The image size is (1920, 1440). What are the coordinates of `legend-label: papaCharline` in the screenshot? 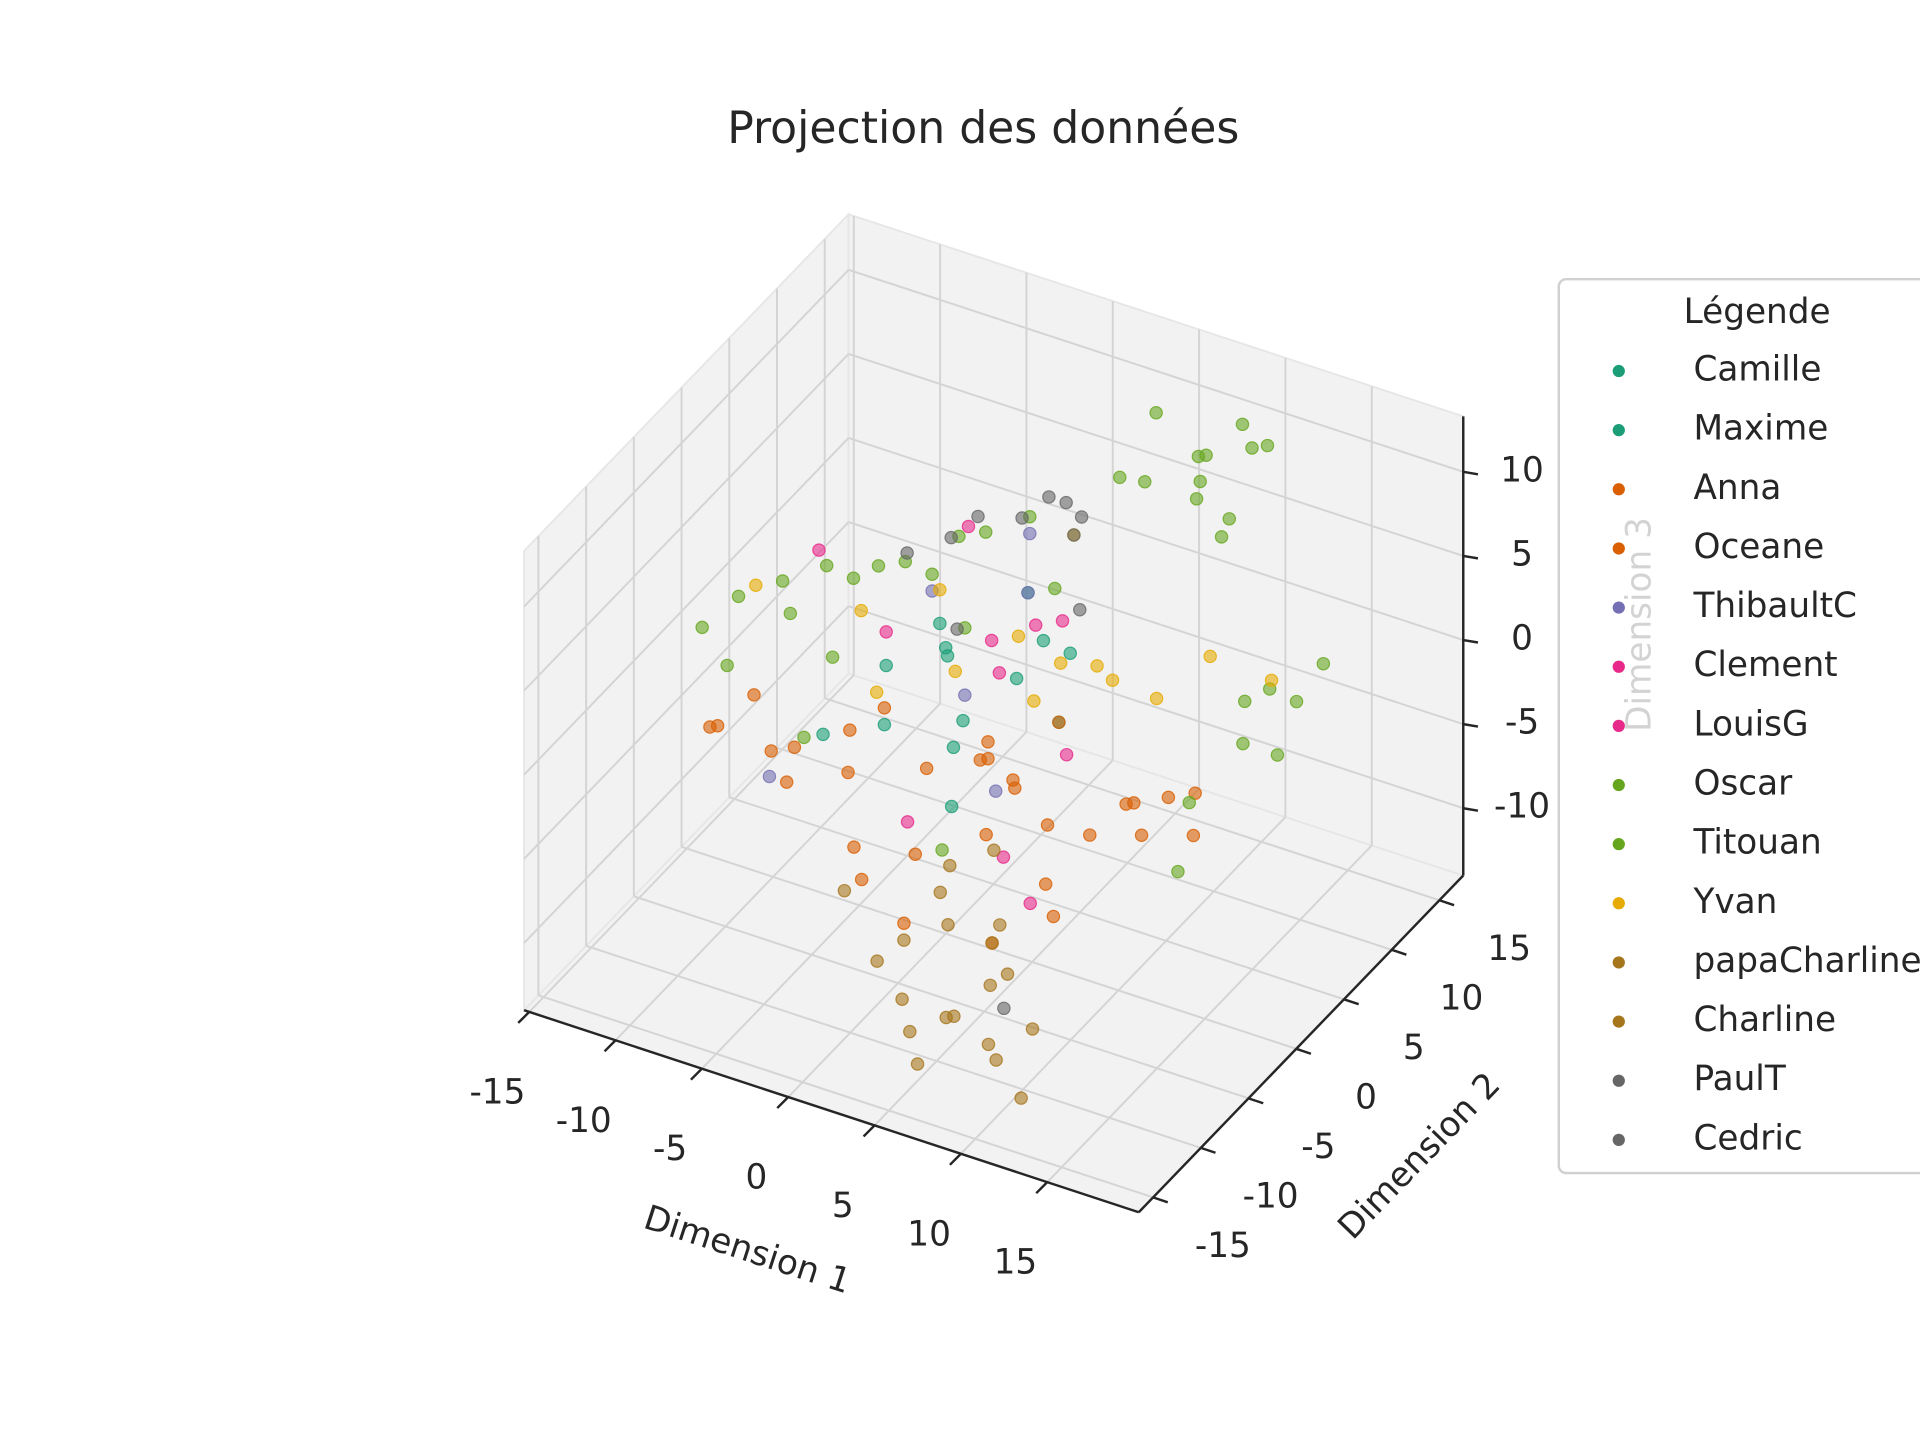 It's located at (1806, 961).